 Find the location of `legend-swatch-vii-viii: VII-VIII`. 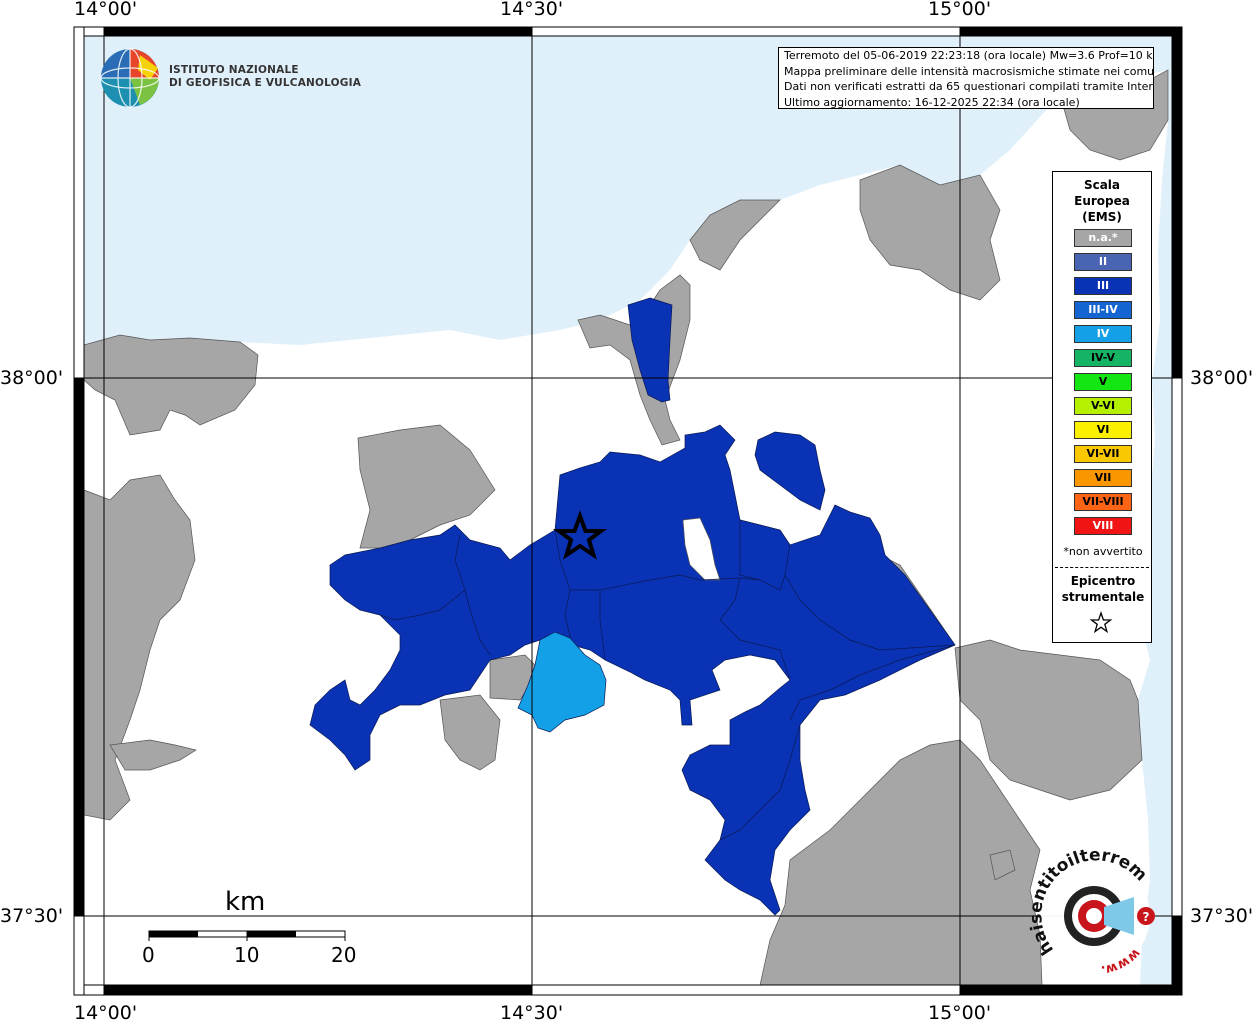

legend-swatch-vii-viii: VII-VIII is located at coordinates (1103, 502).